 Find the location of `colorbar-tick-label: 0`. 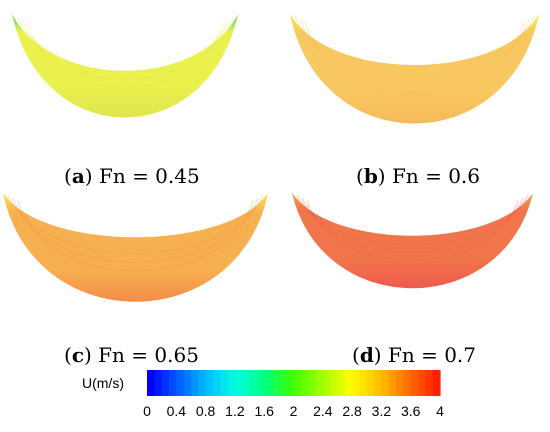

colorbar-tick-label: 0 is located at coordinates (147, 411).